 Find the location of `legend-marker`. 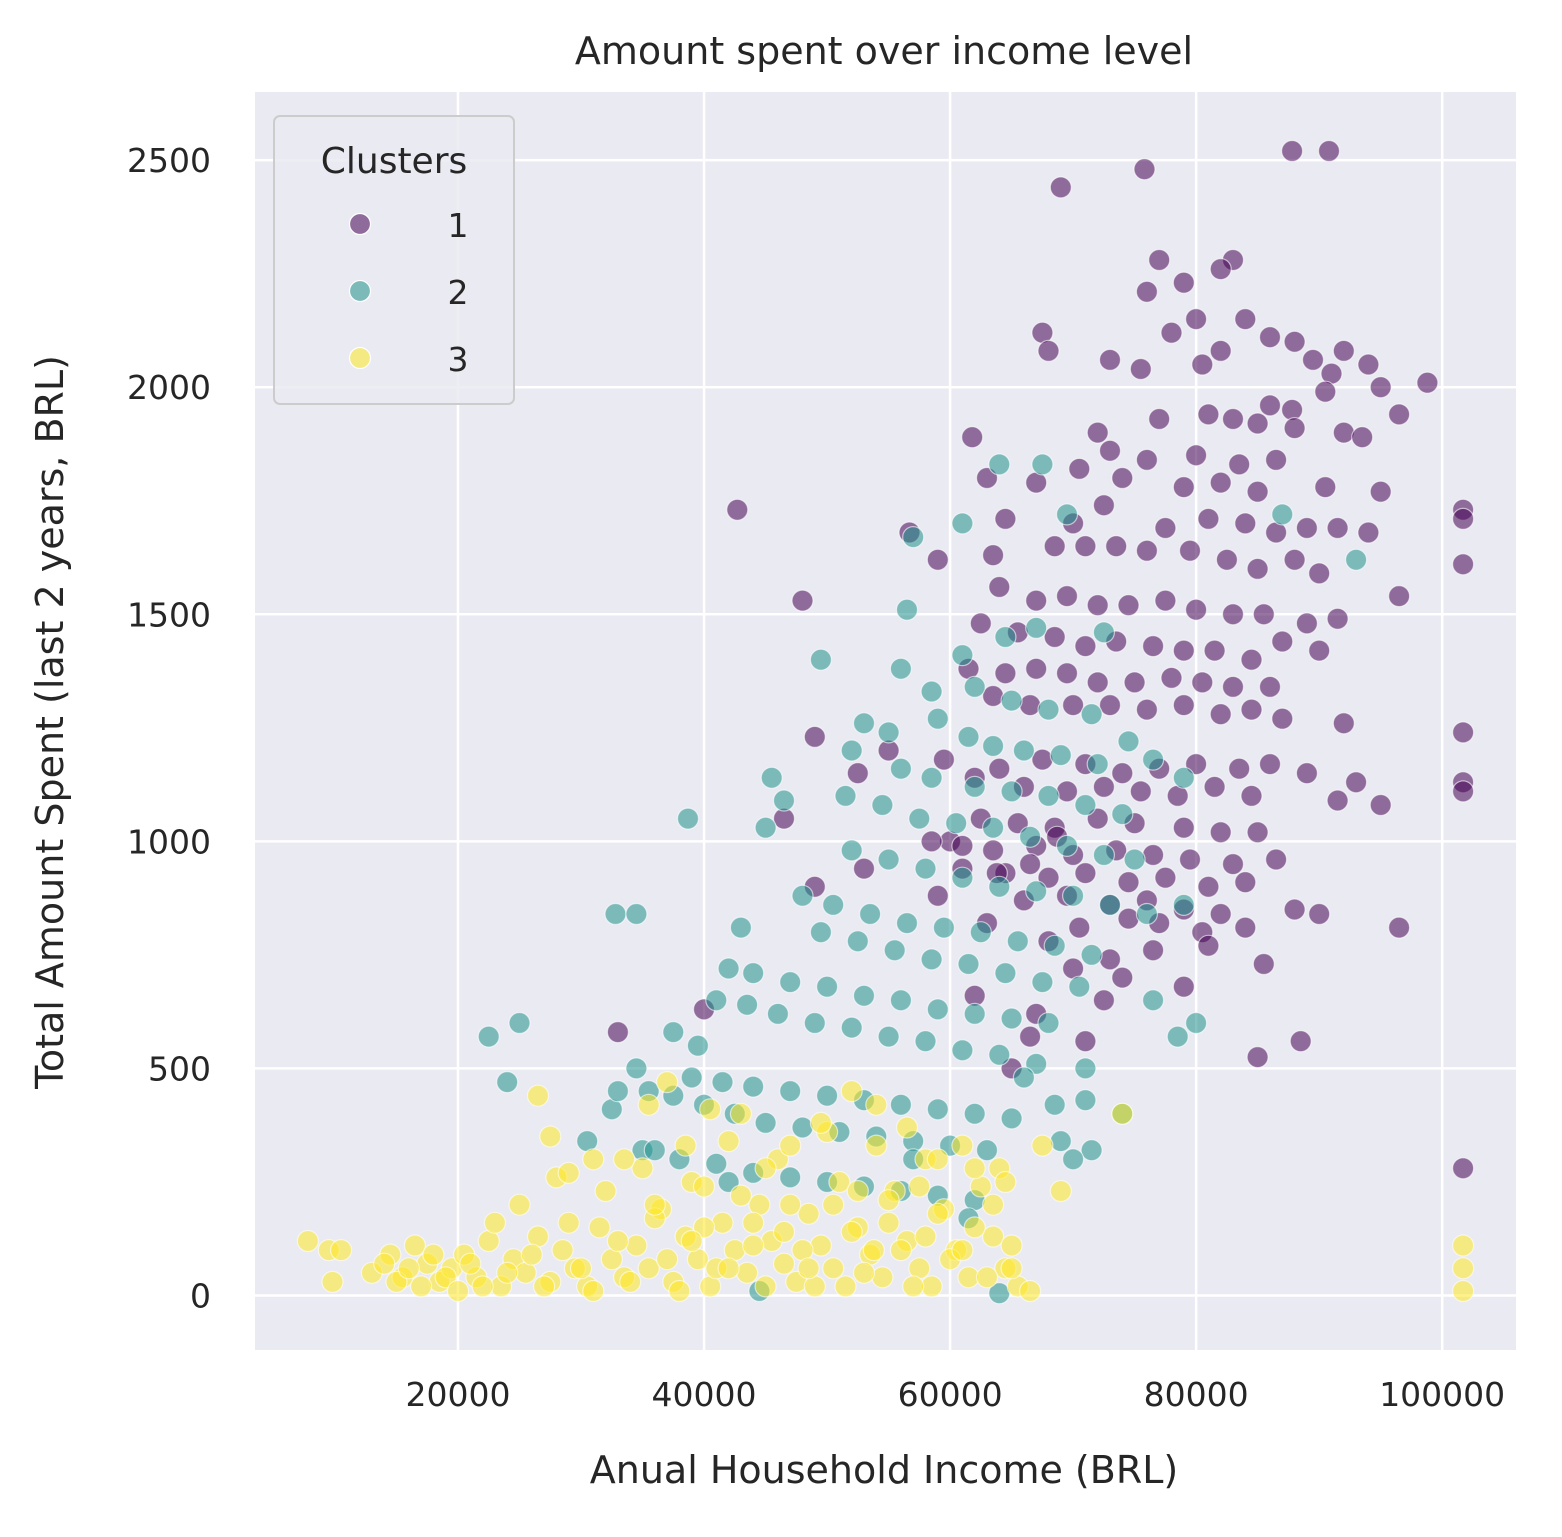

legend-marker is located at coordinates (360, 224).